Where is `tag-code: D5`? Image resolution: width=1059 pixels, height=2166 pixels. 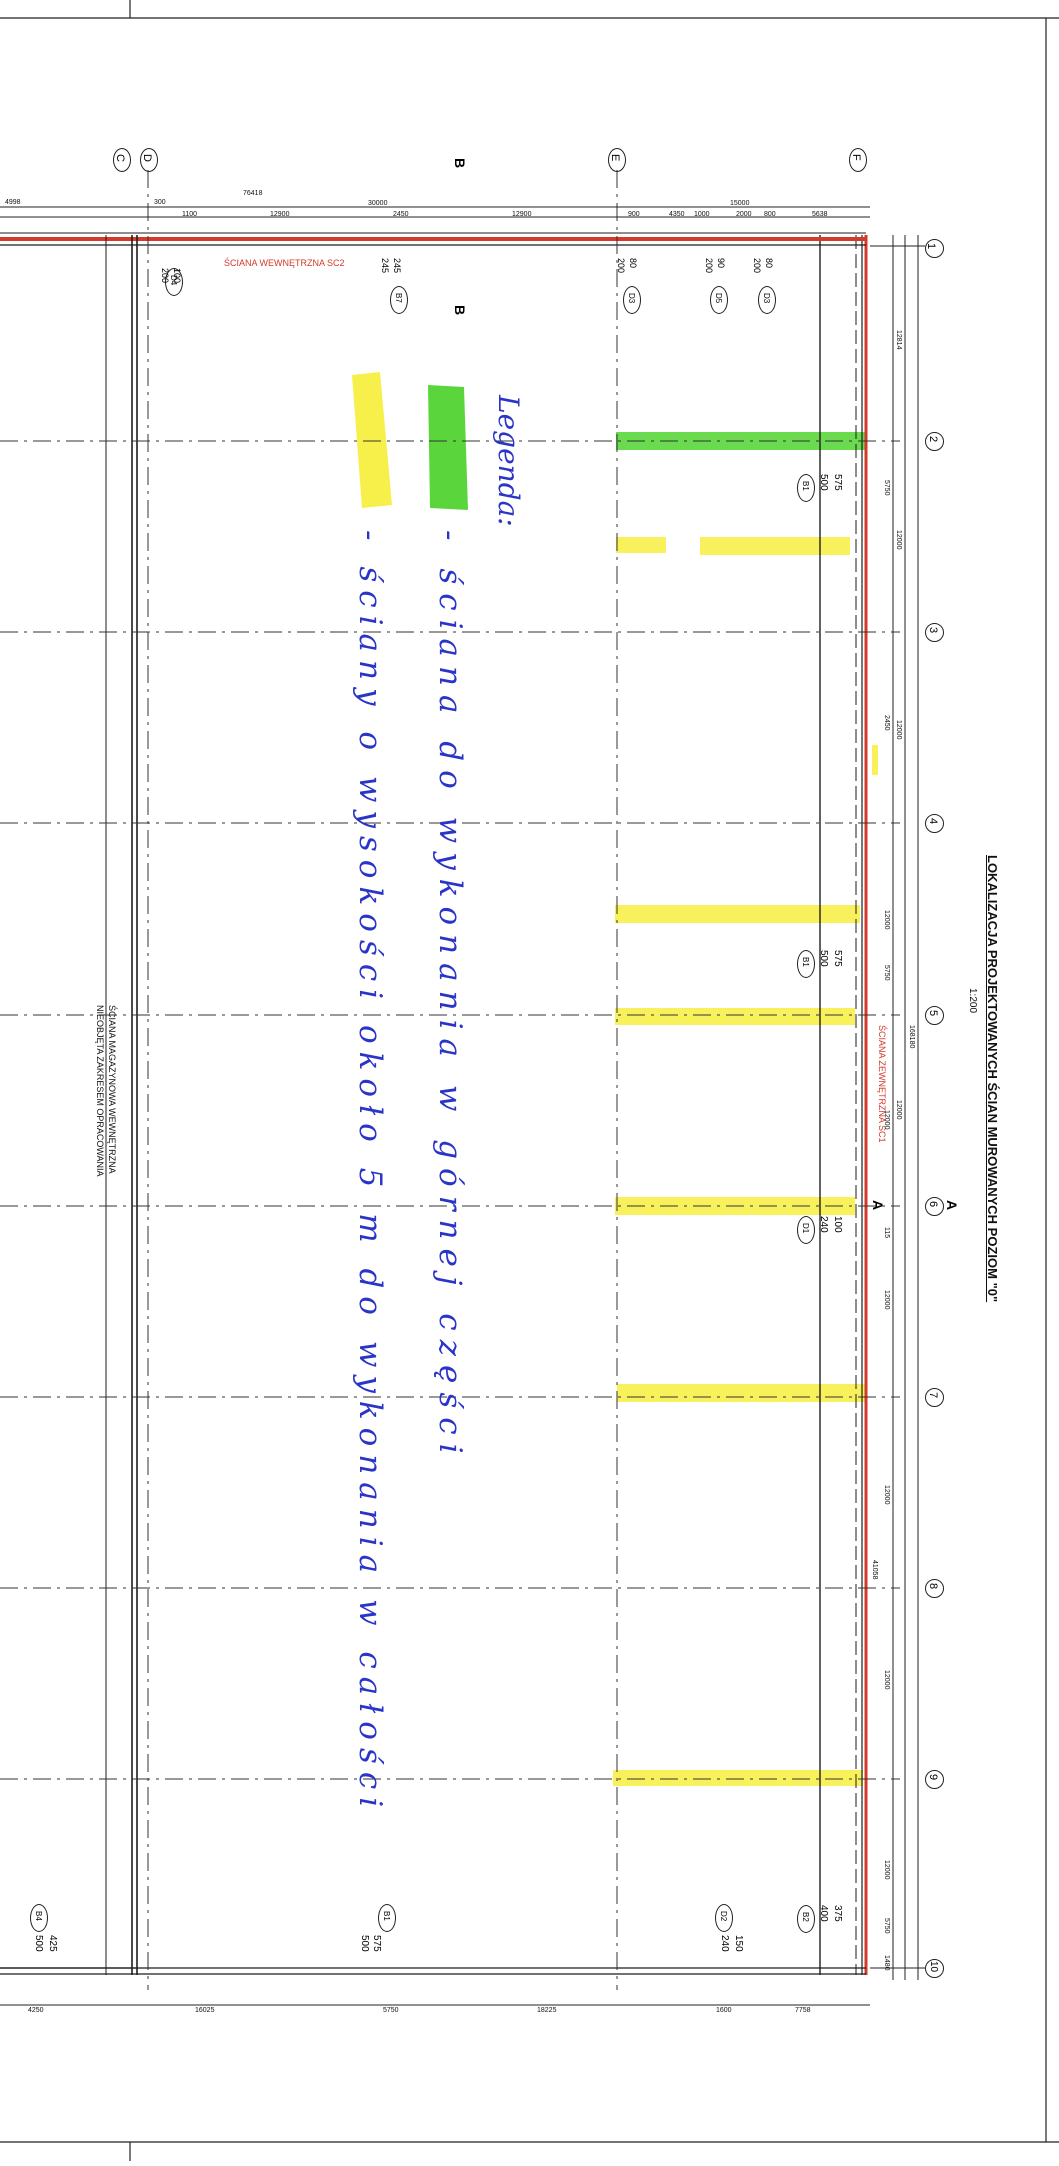 tag-code: D5 is located at coordinates (718, 298).